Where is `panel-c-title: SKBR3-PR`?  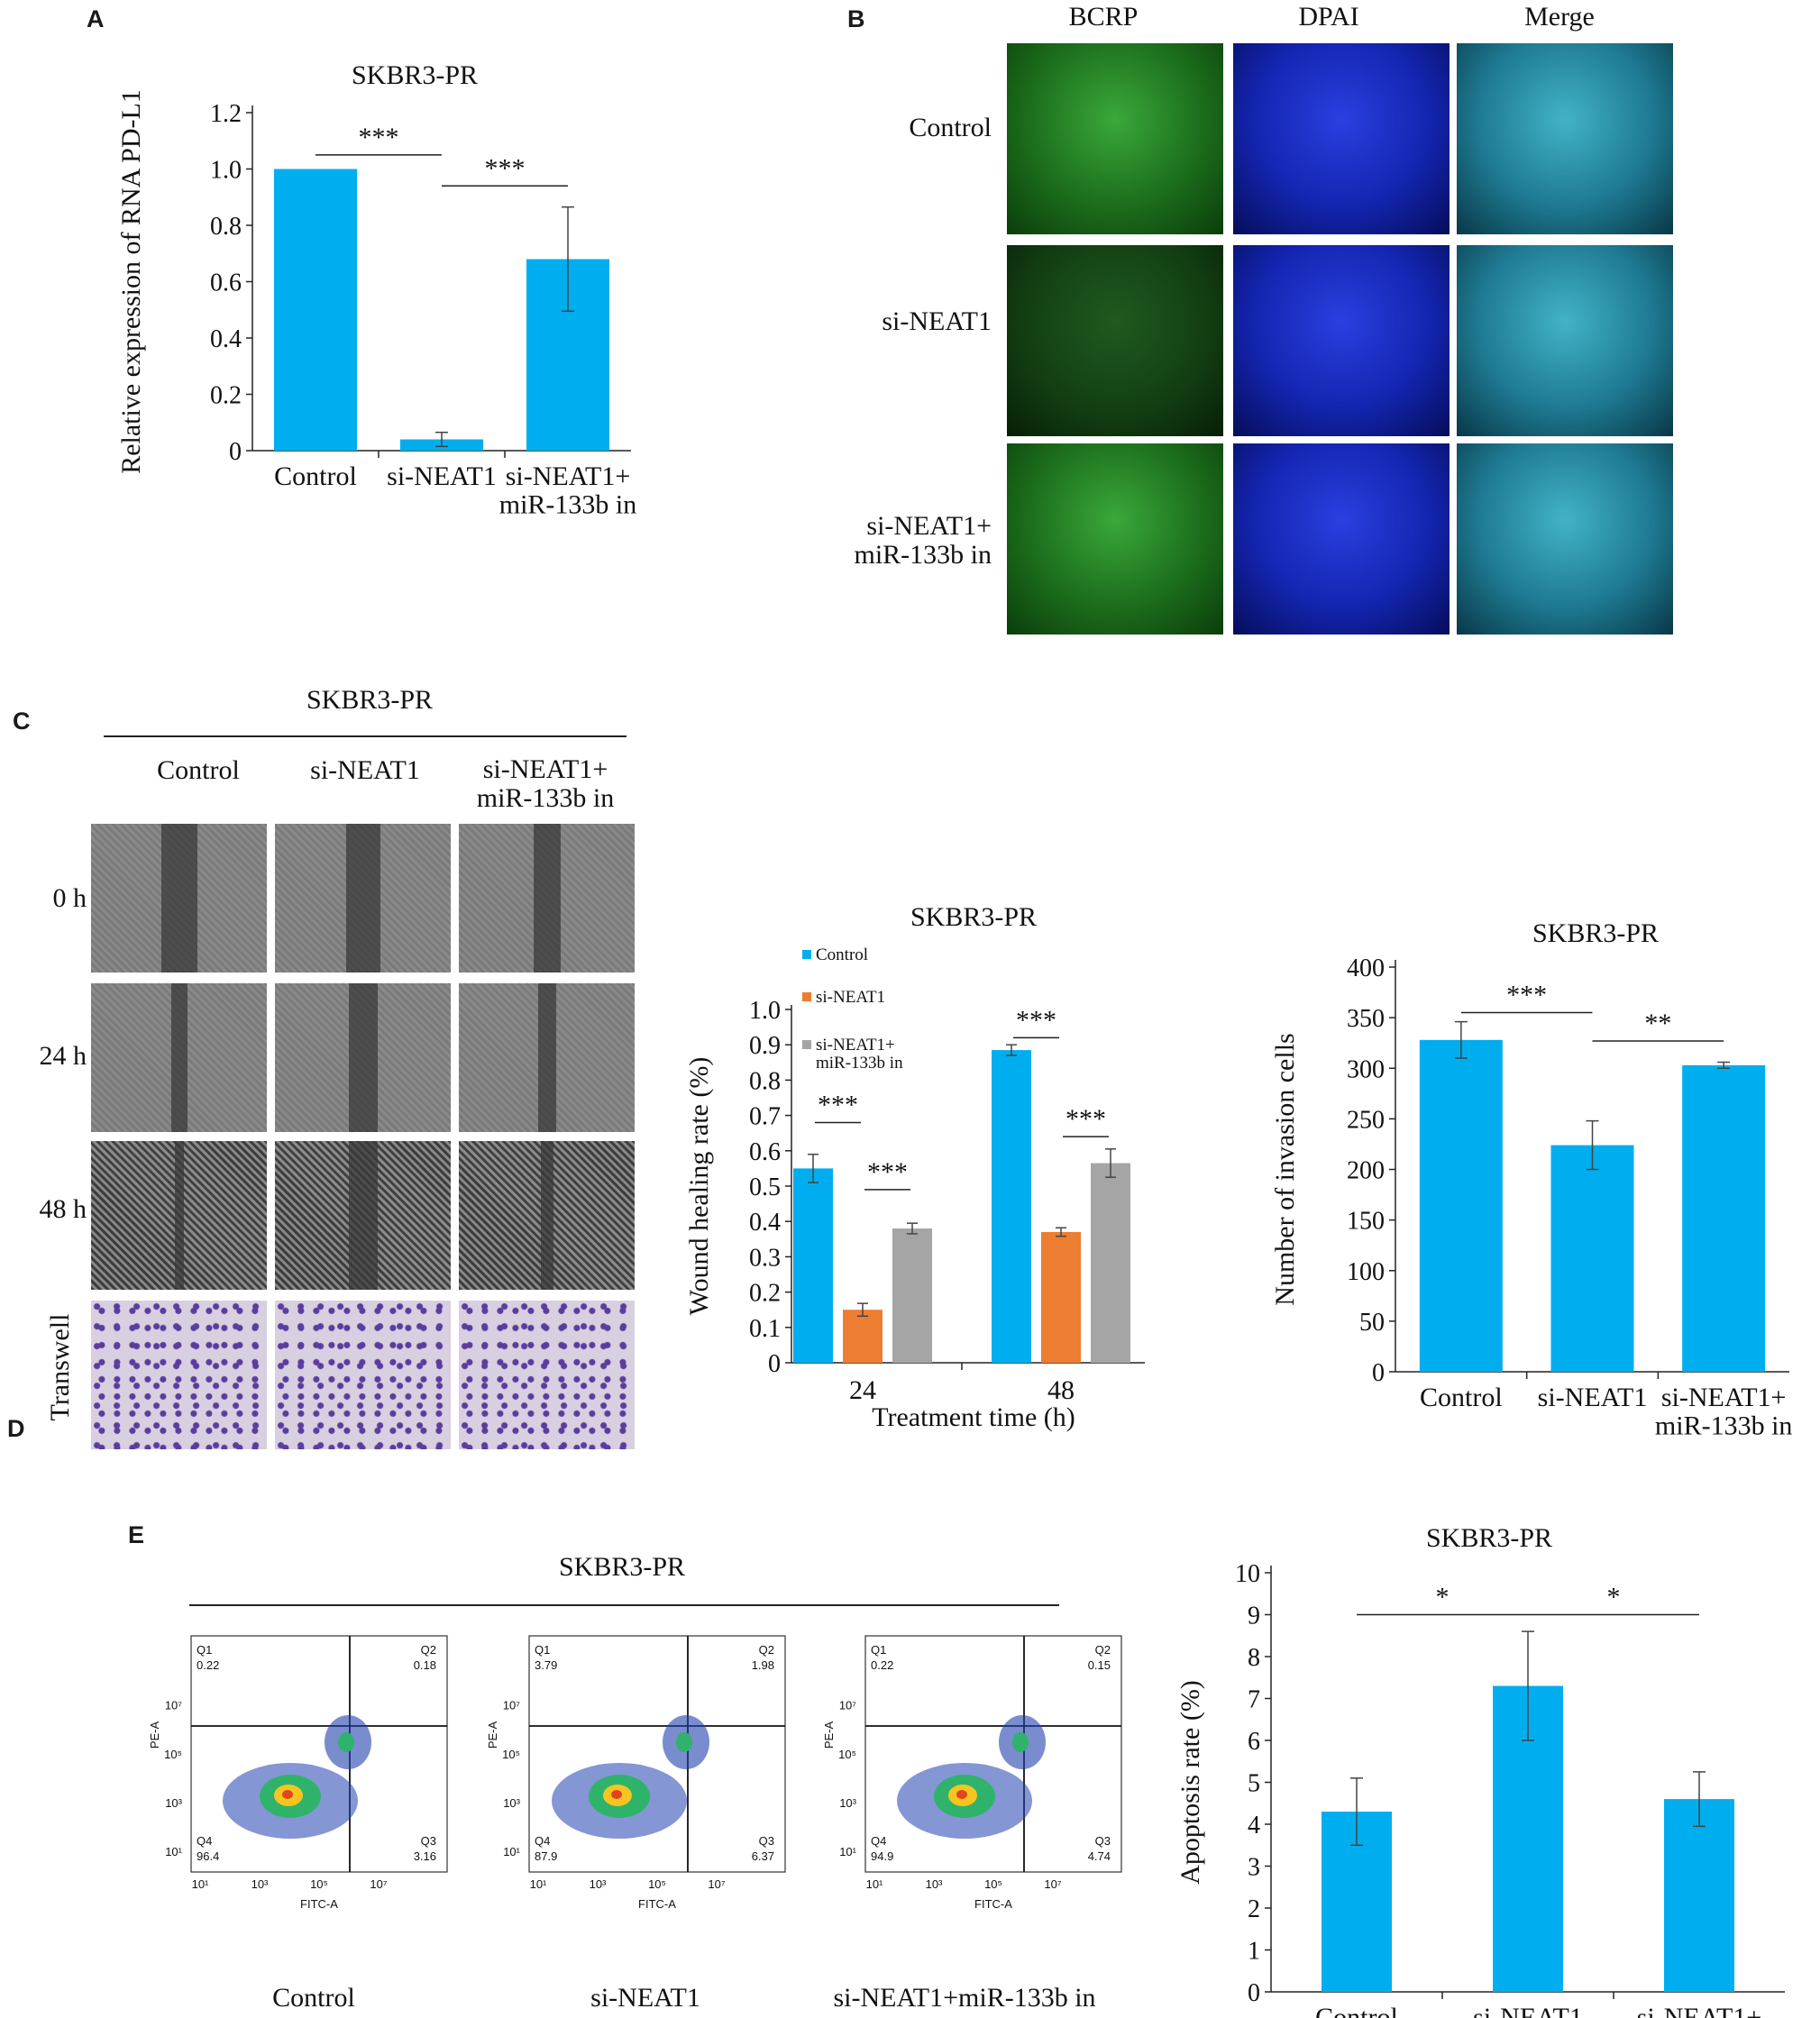 panel-c-title: SKBR3-PR is located at coordinates (370, 700).